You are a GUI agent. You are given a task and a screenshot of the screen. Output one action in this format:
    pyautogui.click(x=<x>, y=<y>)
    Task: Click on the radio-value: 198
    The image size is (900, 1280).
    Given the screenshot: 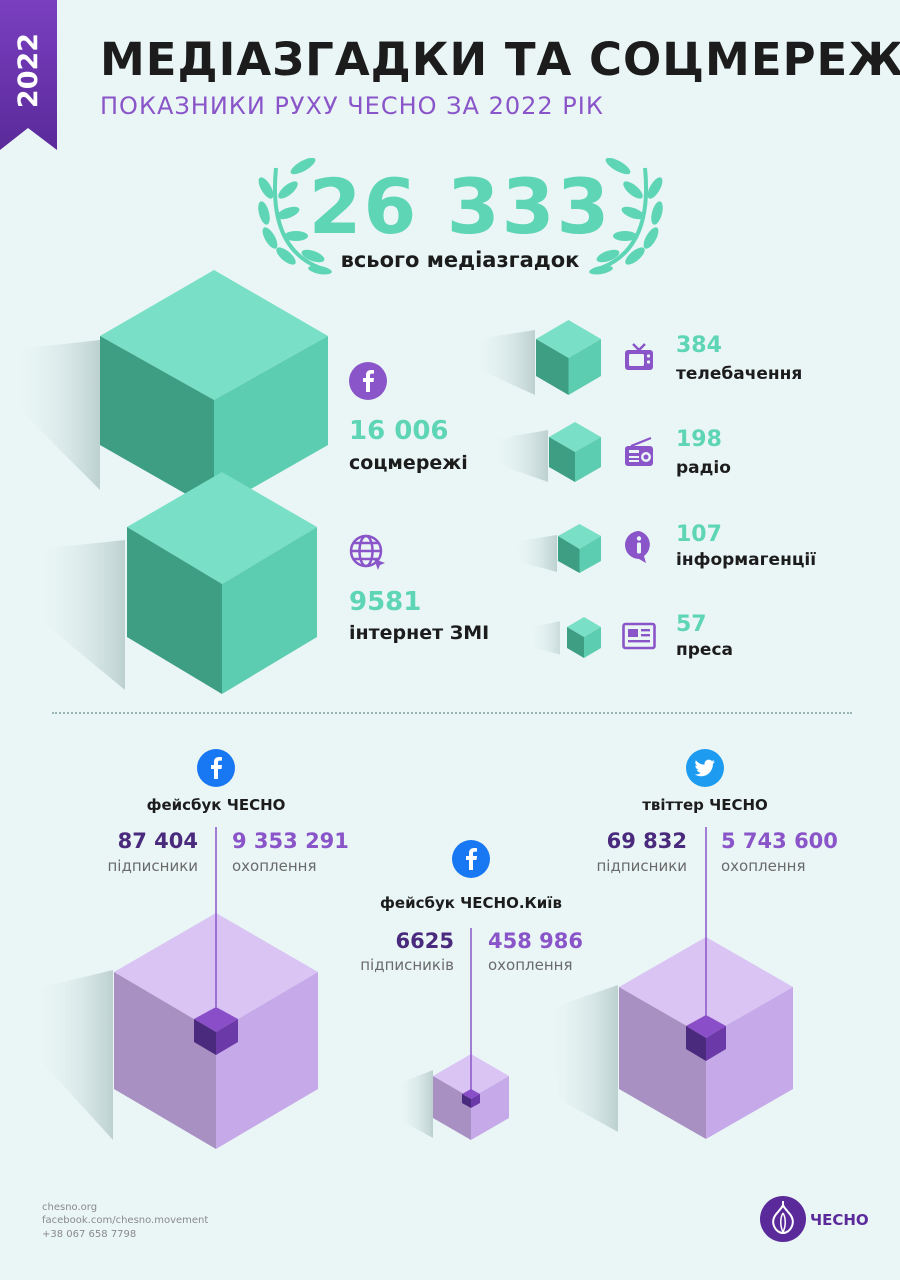 What is the action you would take?
    pyautogui.click(x=699, y=439)
    